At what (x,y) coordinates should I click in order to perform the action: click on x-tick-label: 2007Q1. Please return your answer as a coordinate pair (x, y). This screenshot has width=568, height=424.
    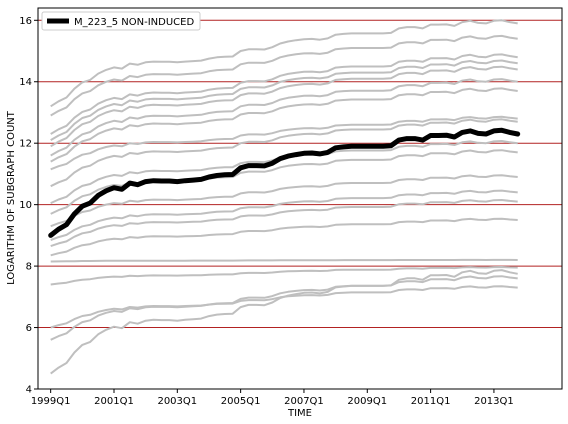
    Looking at the image, I should click on (304, 401).